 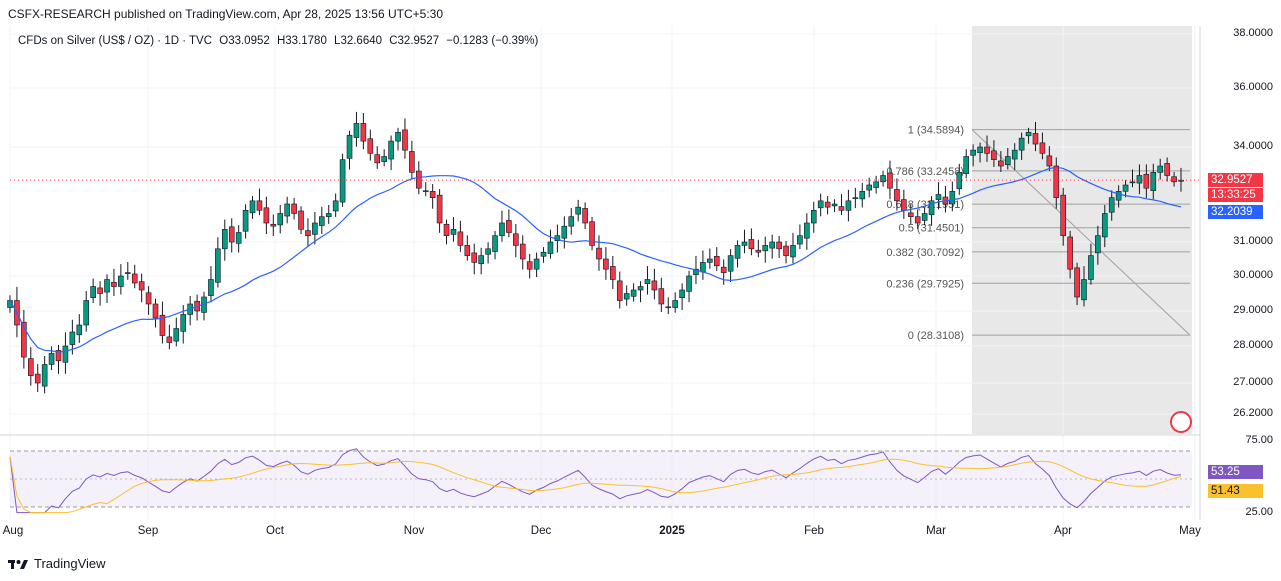 I want to click on tradingview-logo-icon, so click(x=18, y=564).